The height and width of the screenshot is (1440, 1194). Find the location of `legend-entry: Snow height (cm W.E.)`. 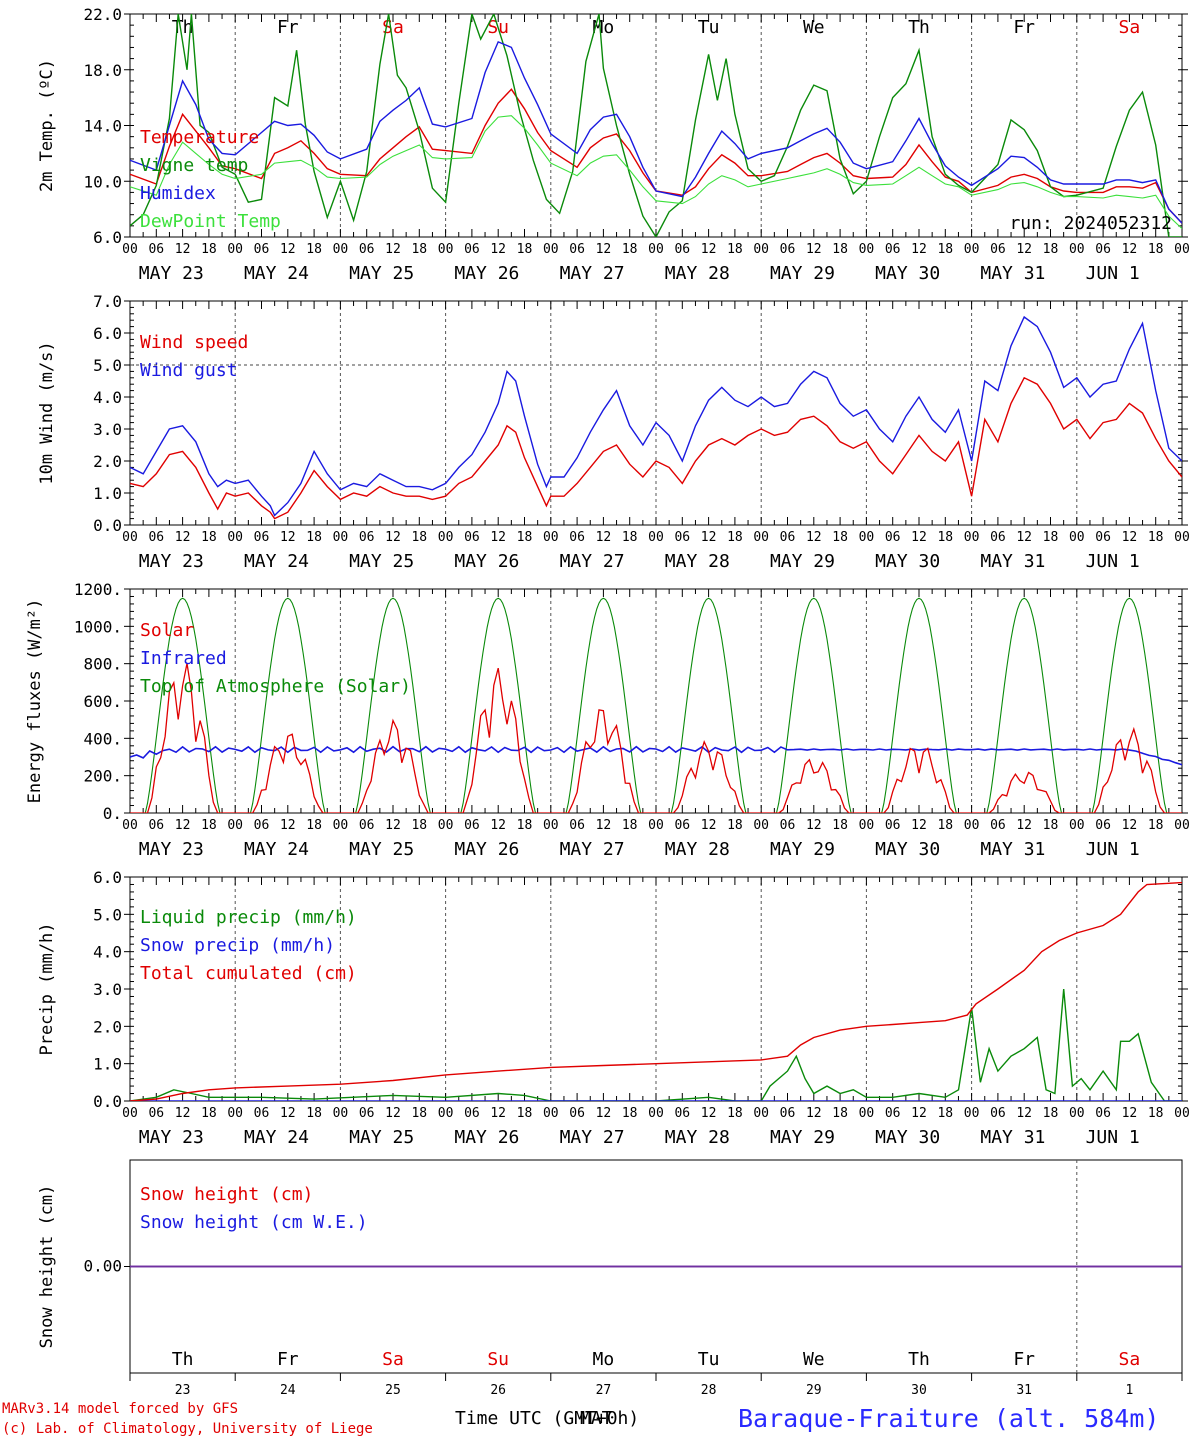

legend-entry: Snow height (cm W.E.) is located at coordinates (254, 1222).